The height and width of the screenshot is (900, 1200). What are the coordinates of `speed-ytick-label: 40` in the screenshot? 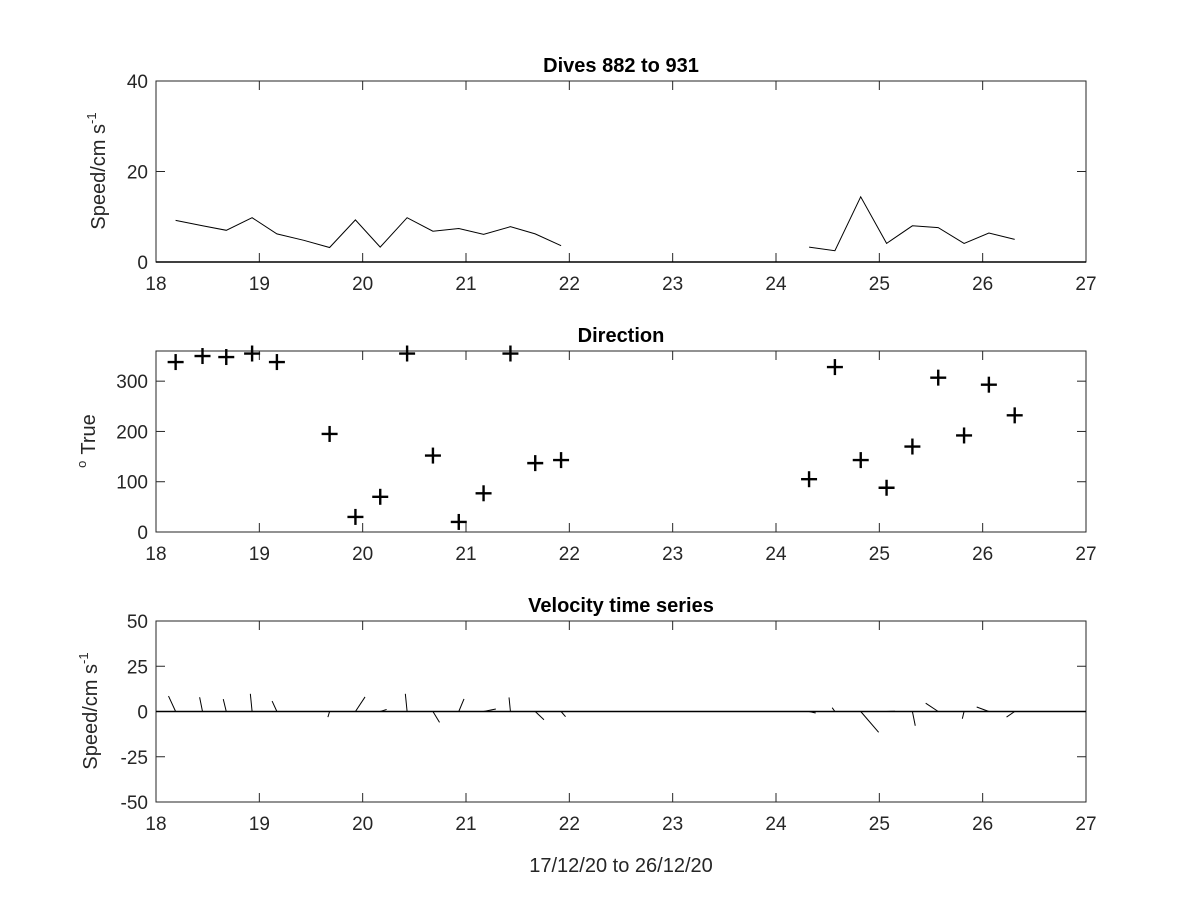 It's located at (137, 82).